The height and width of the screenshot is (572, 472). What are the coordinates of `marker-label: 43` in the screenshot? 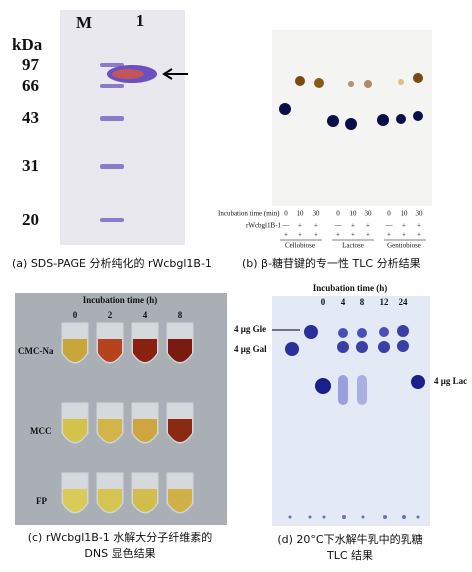 It's located at (30, 117).